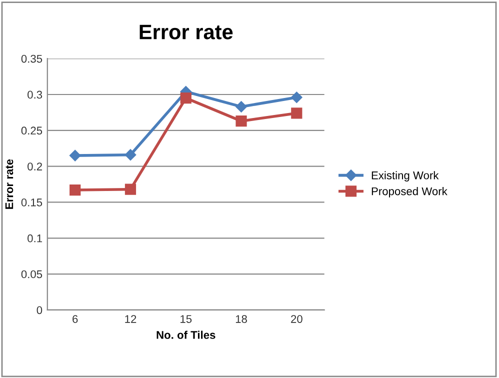 The height and width of the screenshot is (378, 499). I want to click on y-tick-label: 0.3, so click(35, 94).